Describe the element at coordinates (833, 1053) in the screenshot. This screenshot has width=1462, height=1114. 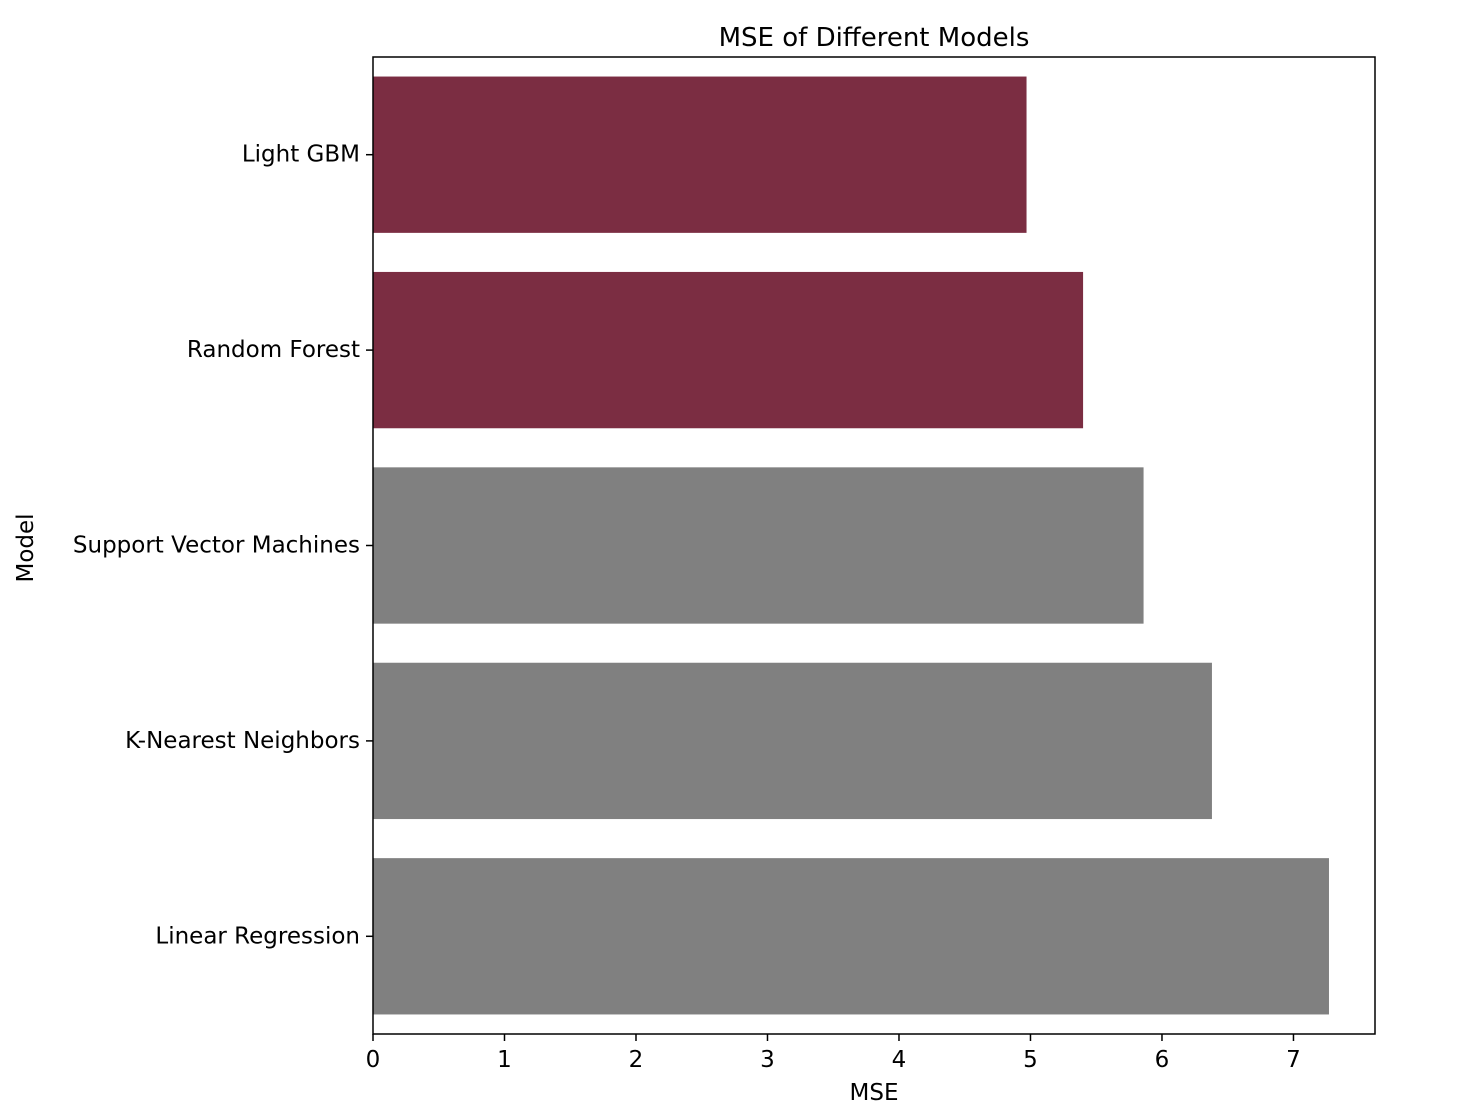
I see `x-axis-ticks: 0 1 2 3 4 5 6 7` at that location.